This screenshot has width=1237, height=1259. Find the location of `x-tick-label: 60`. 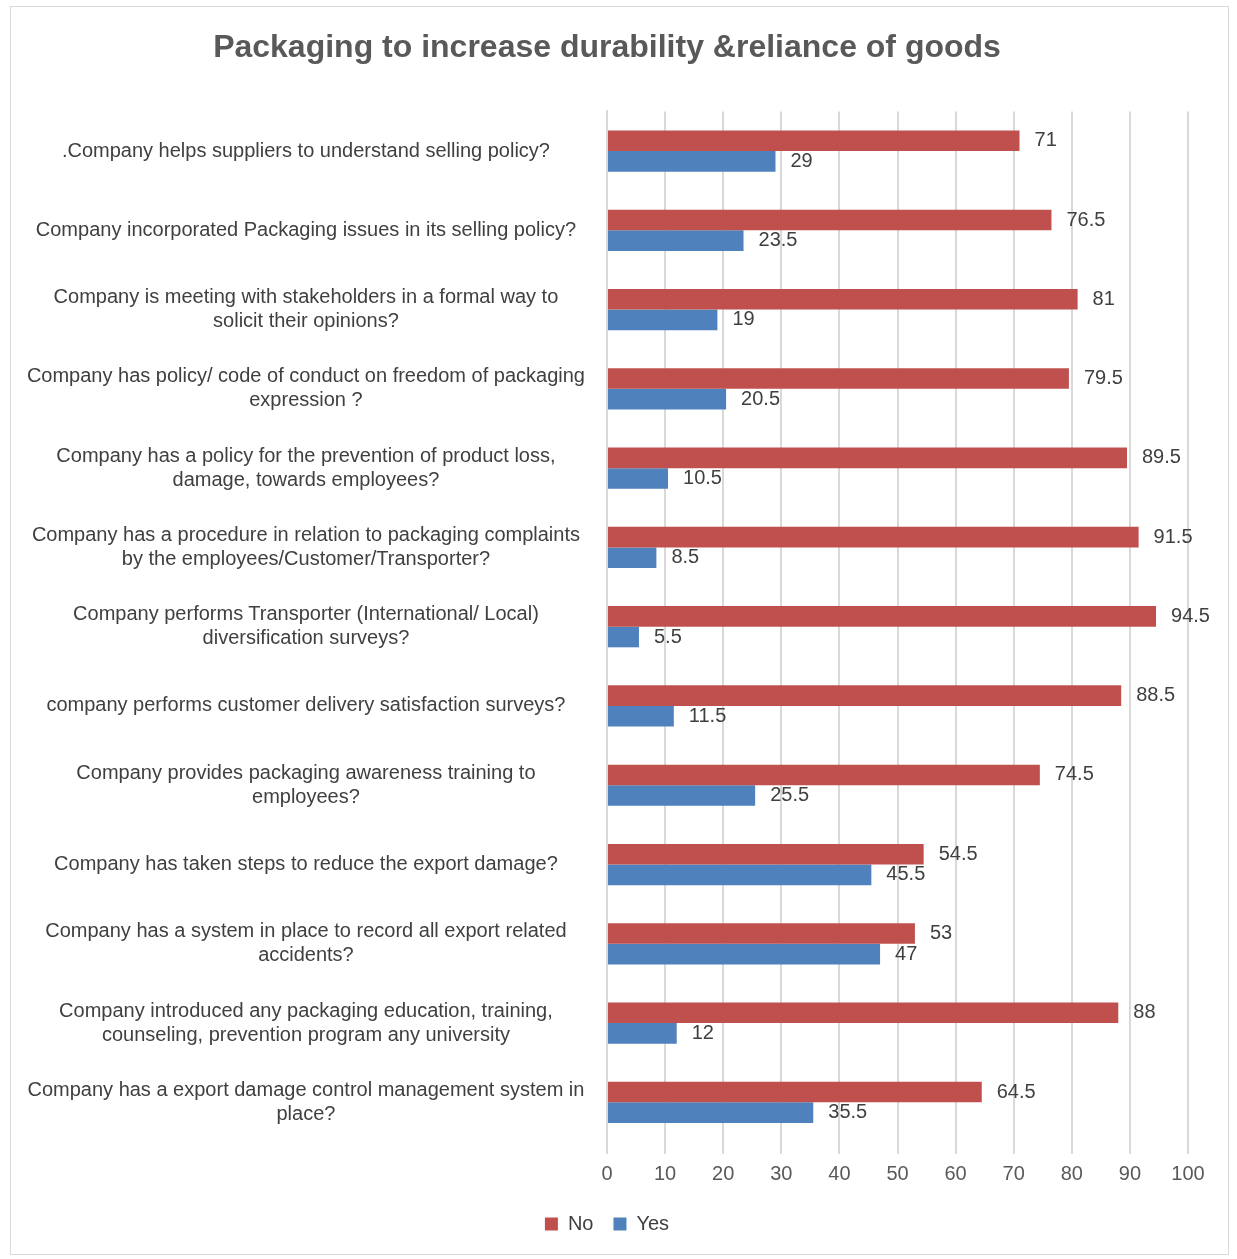

x-tick-label: 60 is located at coordinates (955, 1172).